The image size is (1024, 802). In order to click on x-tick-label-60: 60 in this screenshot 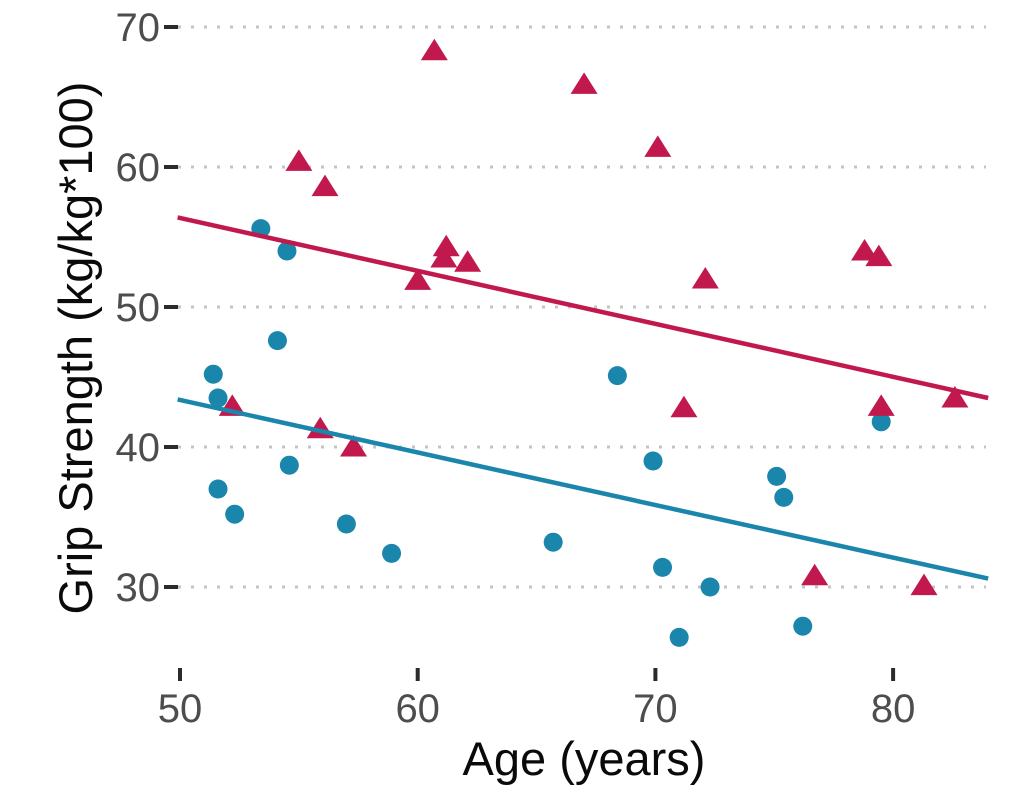, I will do `click(417, 709)`.